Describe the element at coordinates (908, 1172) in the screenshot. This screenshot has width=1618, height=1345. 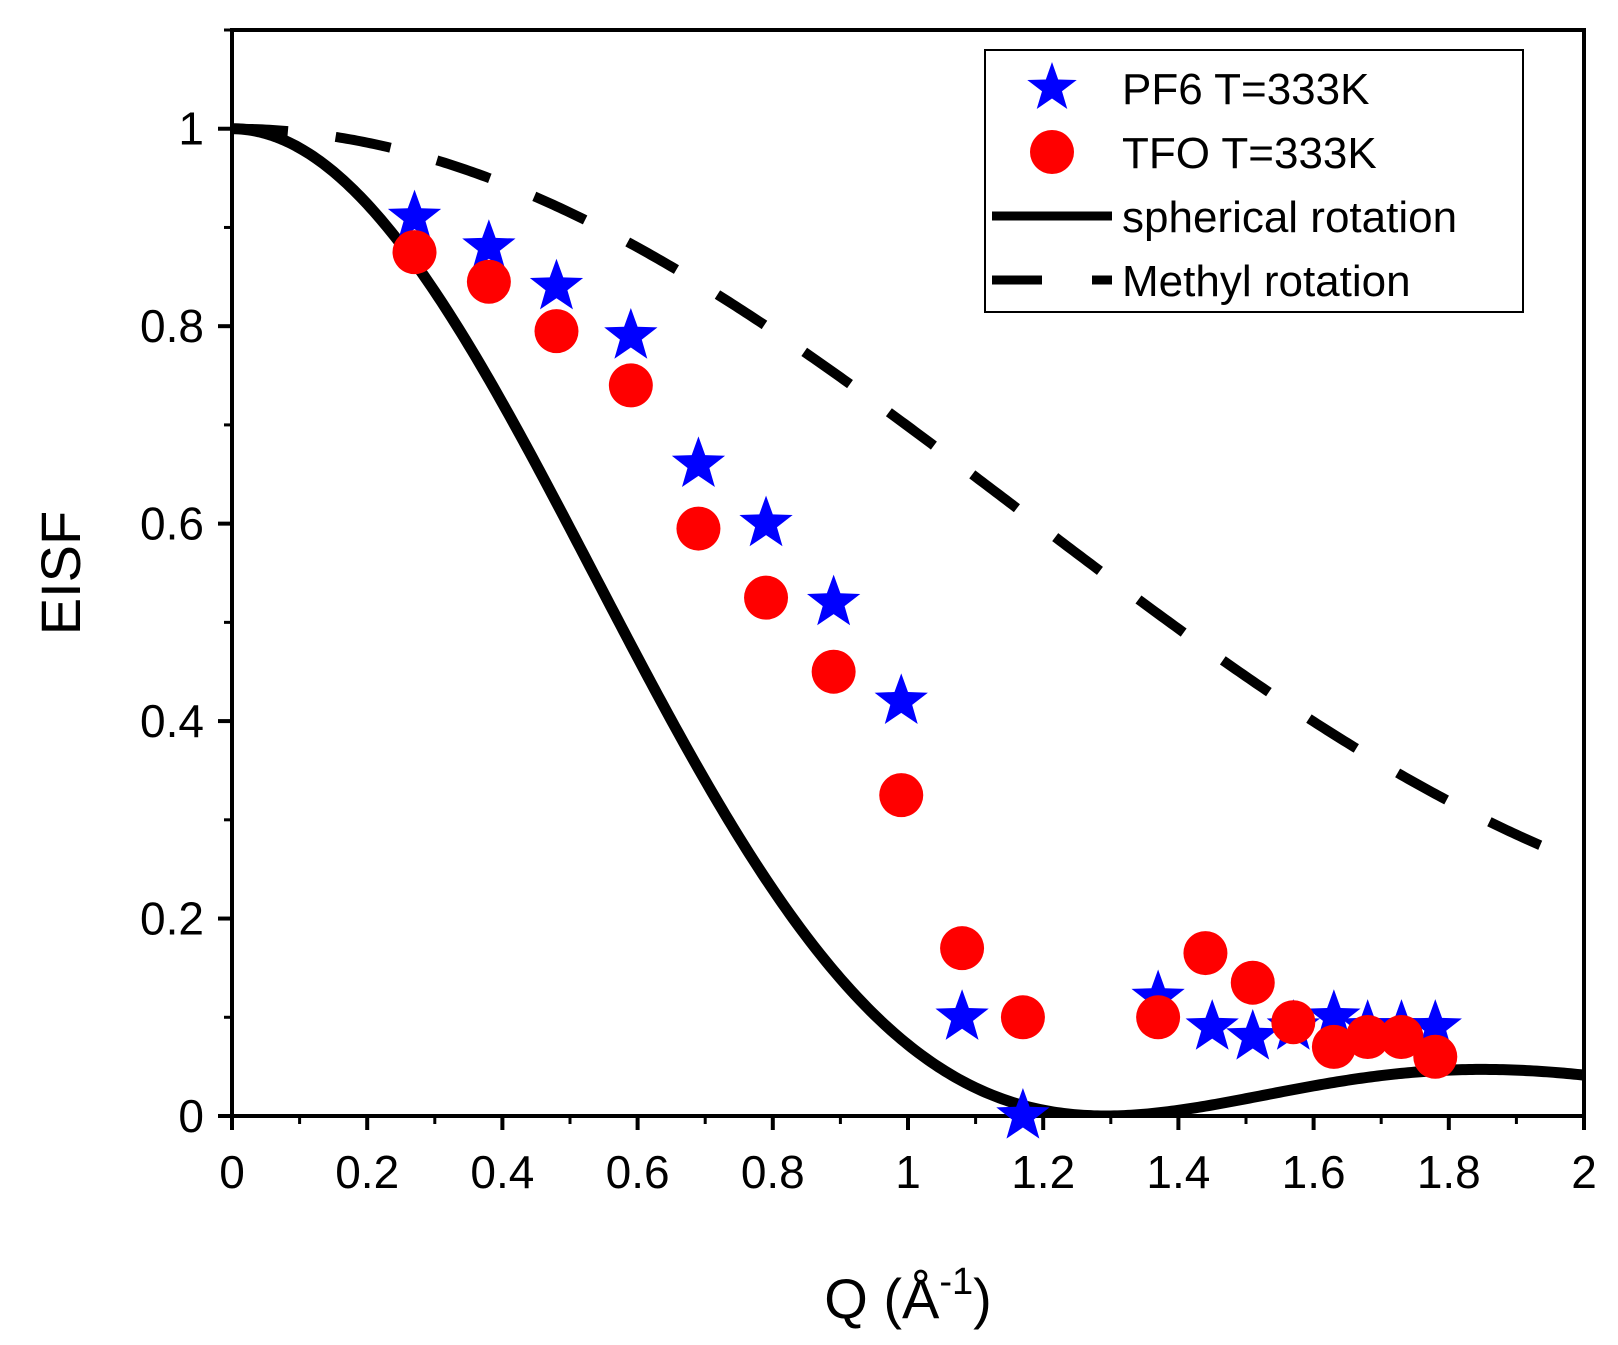
I see `x-tick-label: 1` at that location.